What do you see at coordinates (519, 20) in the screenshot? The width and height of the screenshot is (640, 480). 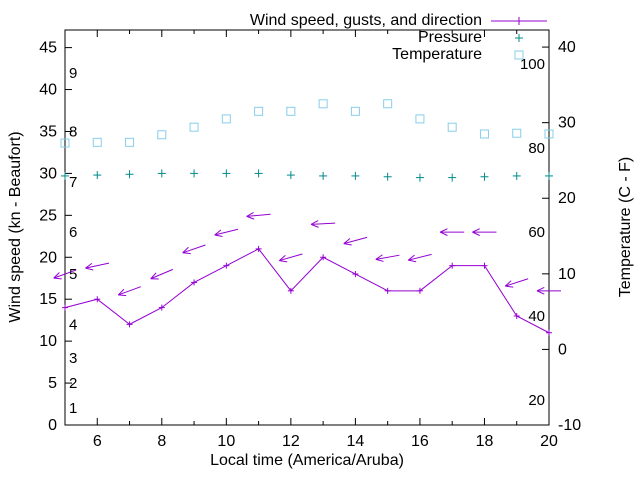 I see `legend-sample-wind-line-icon` at bounding box center [519, 20].